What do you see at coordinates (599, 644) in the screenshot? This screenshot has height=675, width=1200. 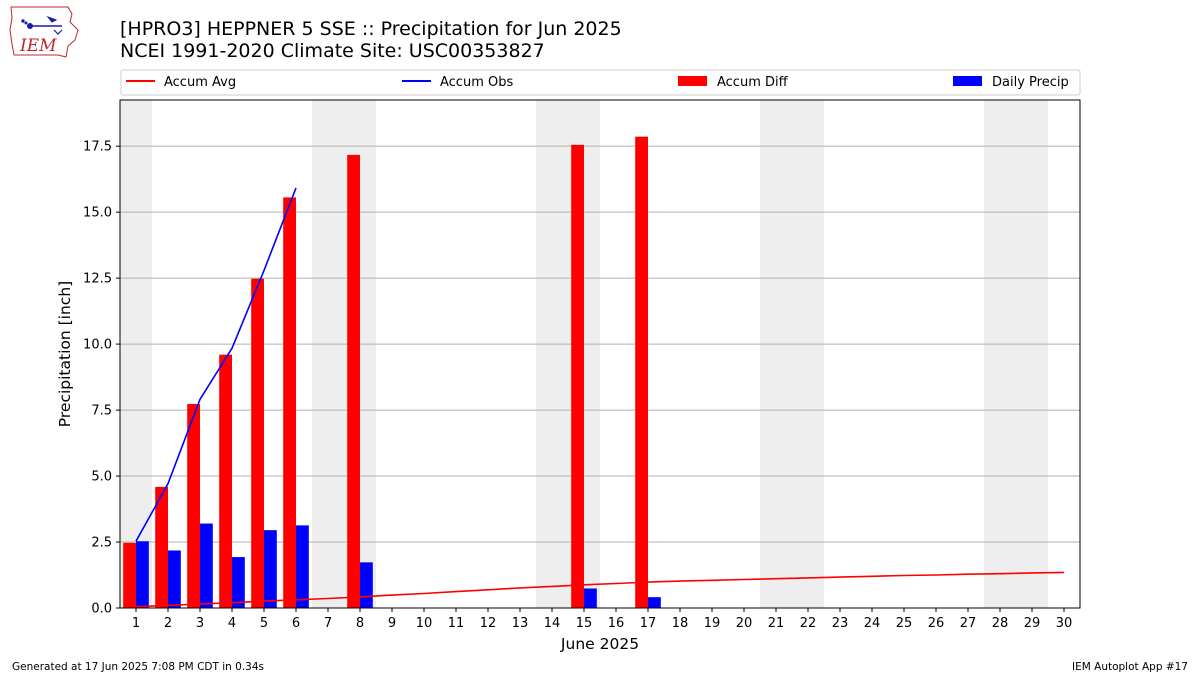 I see `x-axis-label: June 2025` at bounding box center [599, 644].